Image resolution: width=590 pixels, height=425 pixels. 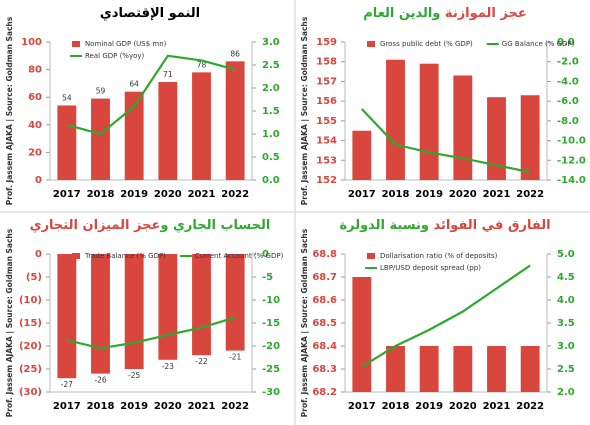 I want to click on y2-tick-label: 4.0, so click(x=566, y=300).